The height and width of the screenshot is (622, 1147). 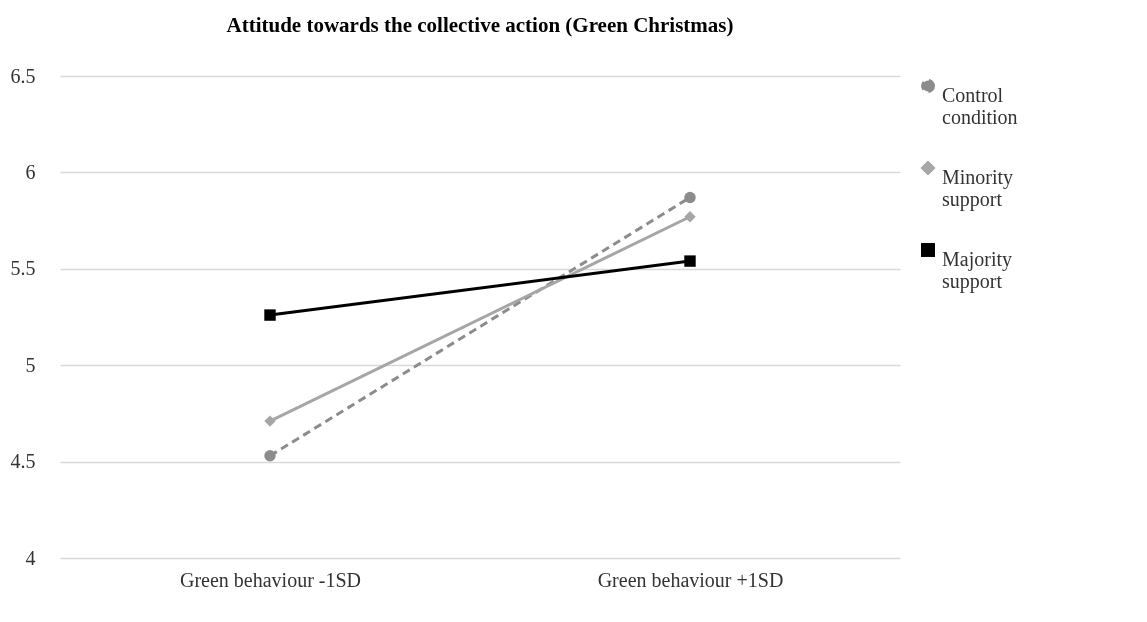 I want to click on legend-label: Minority support, so click(x=978, y=188).